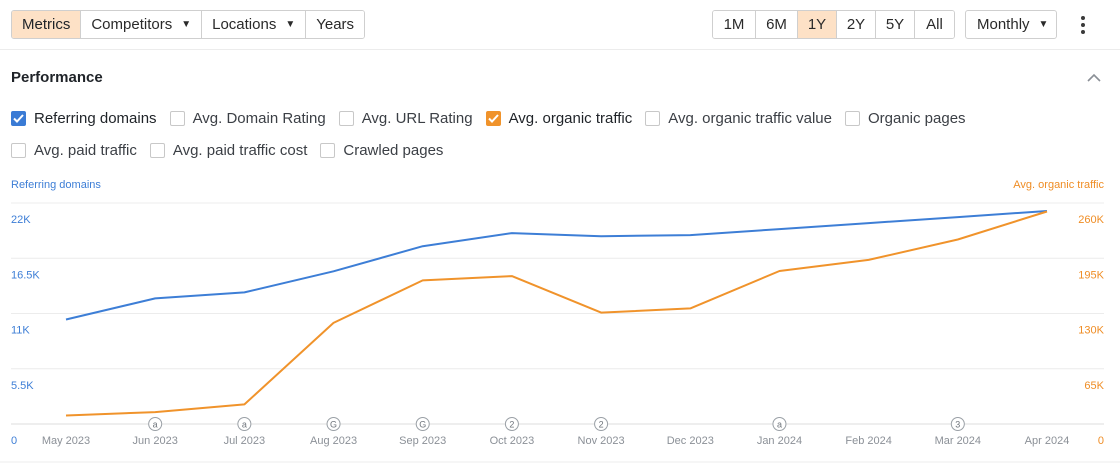  I want to click on chevron-up-icon, so click(1094, 78).